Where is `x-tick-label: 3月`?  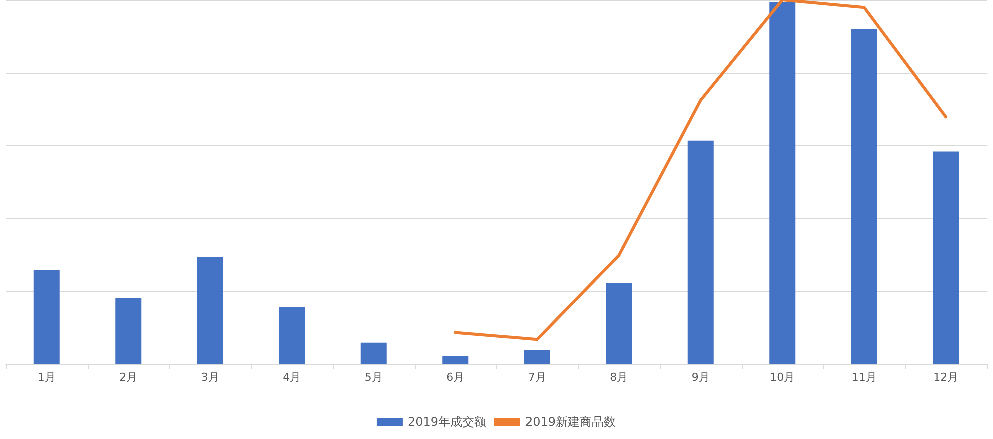
x-tick-label: 3月 is located at coordinates (210, 377).